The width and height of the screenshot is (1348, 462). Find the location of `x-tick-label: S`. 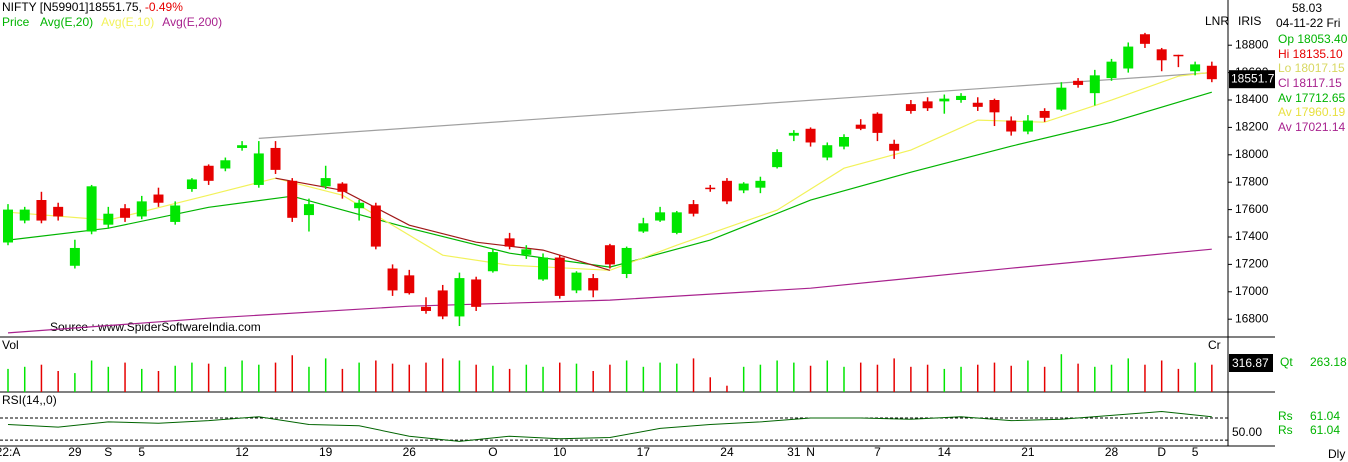

x-tick-label: S is located at coordinates (108, 452).